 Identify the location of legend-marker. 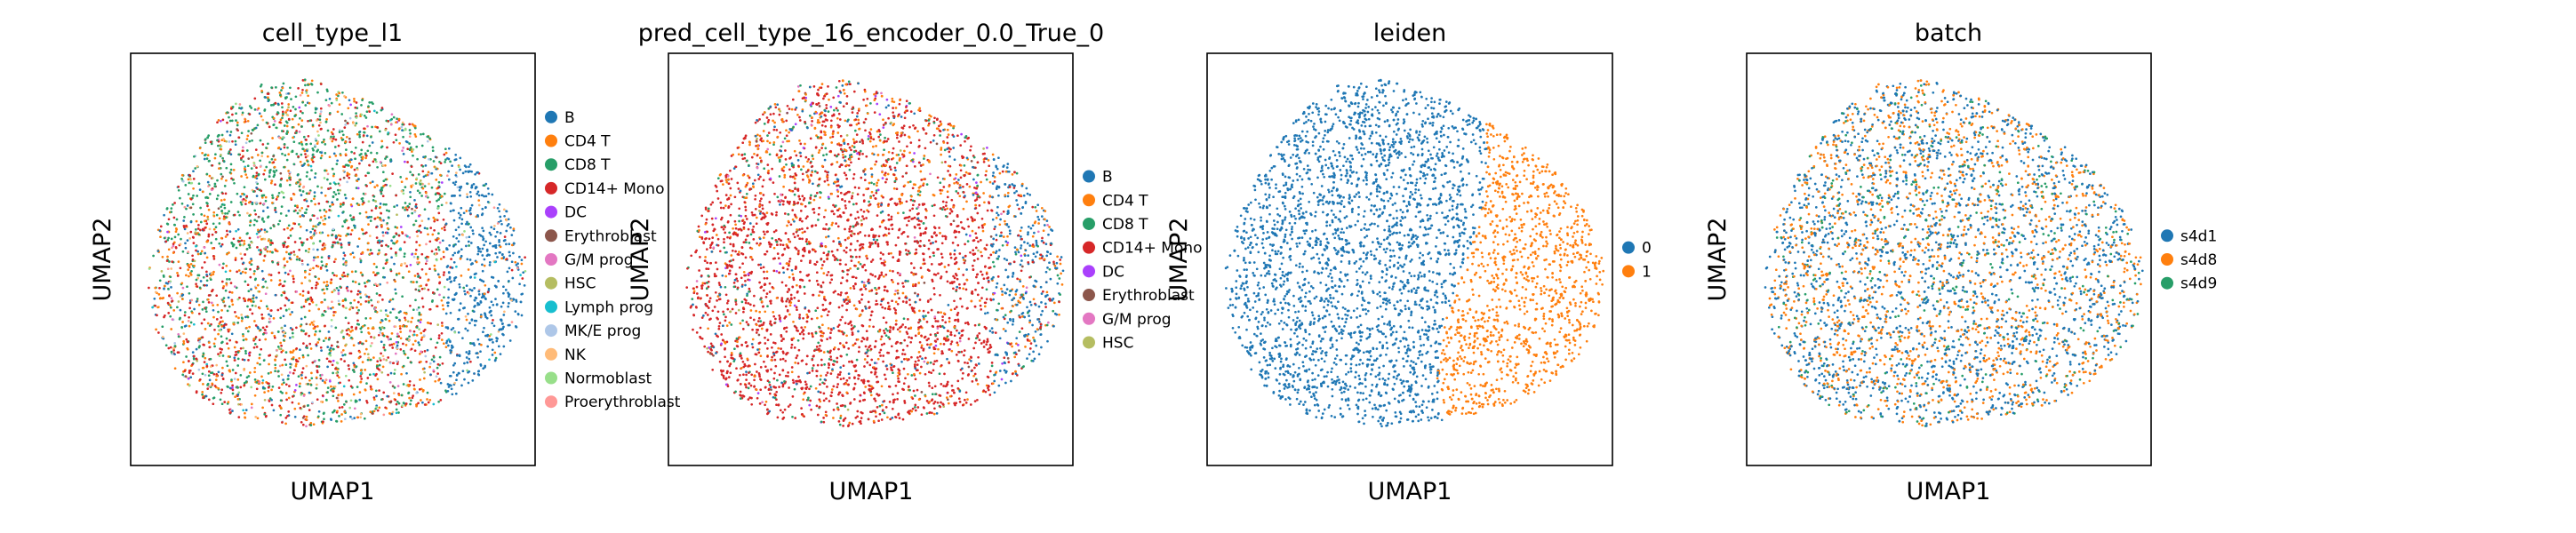
(551, 402).